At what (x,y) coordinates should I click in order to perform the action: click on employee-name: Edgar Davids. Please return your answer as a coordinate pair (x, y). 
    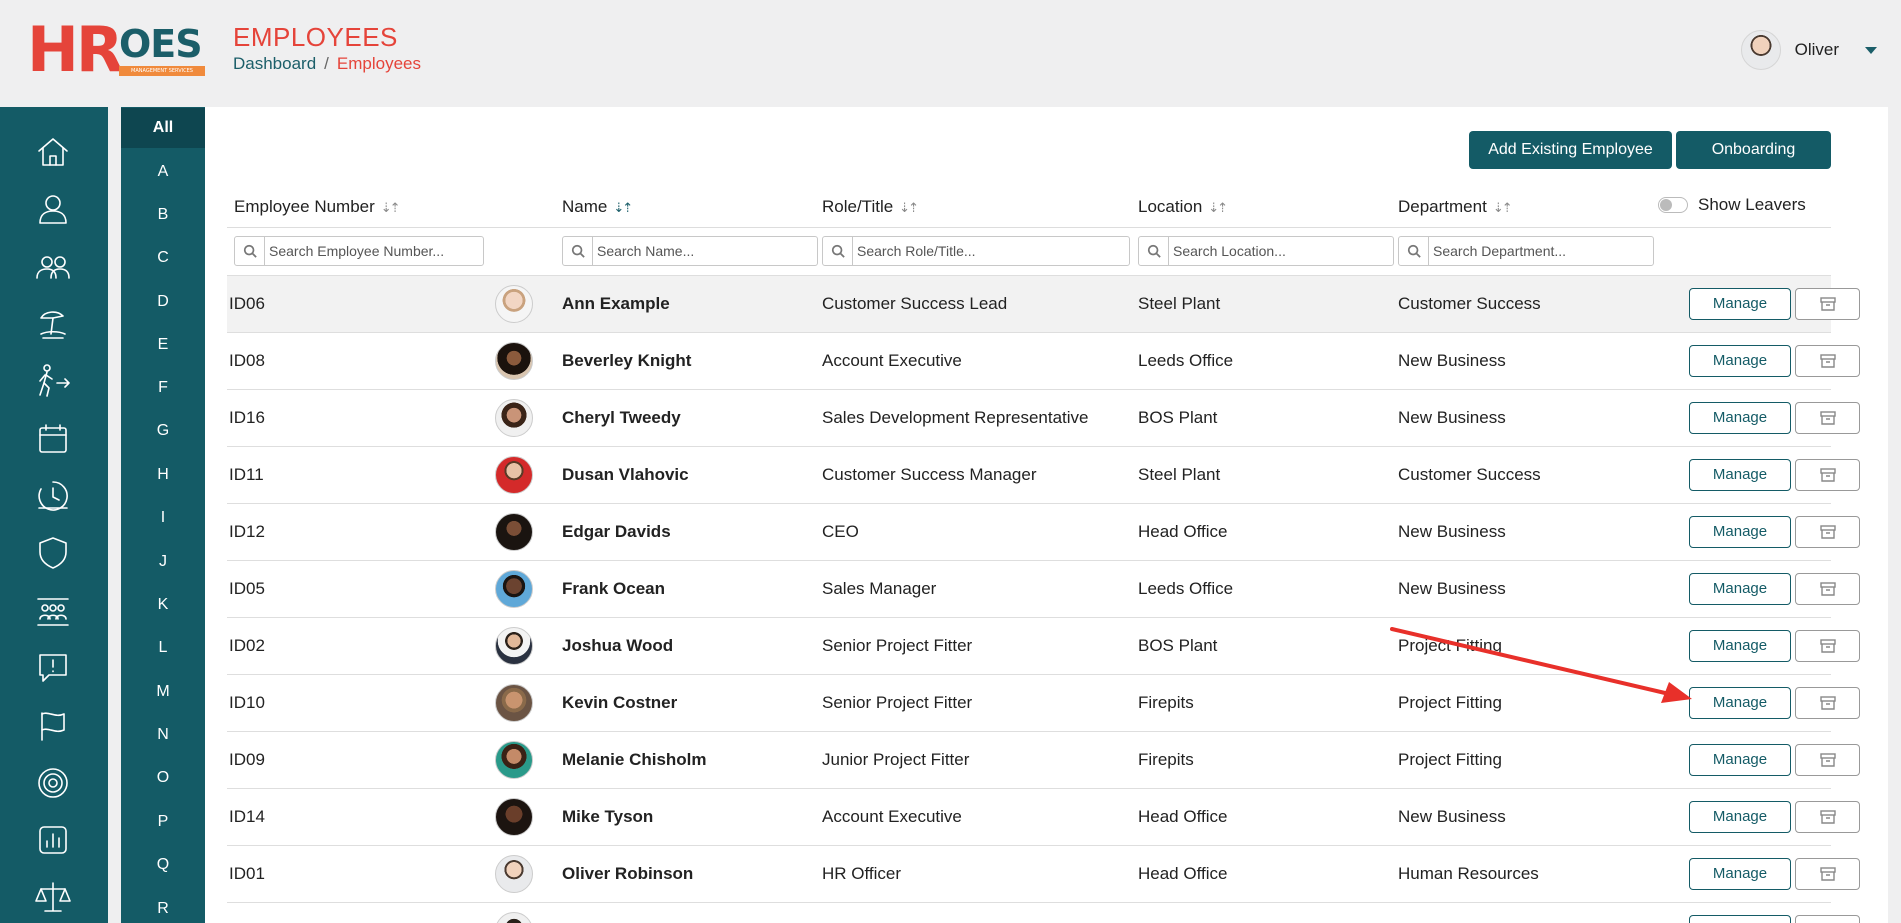
    Looking at the image, I should click on (616, 531).